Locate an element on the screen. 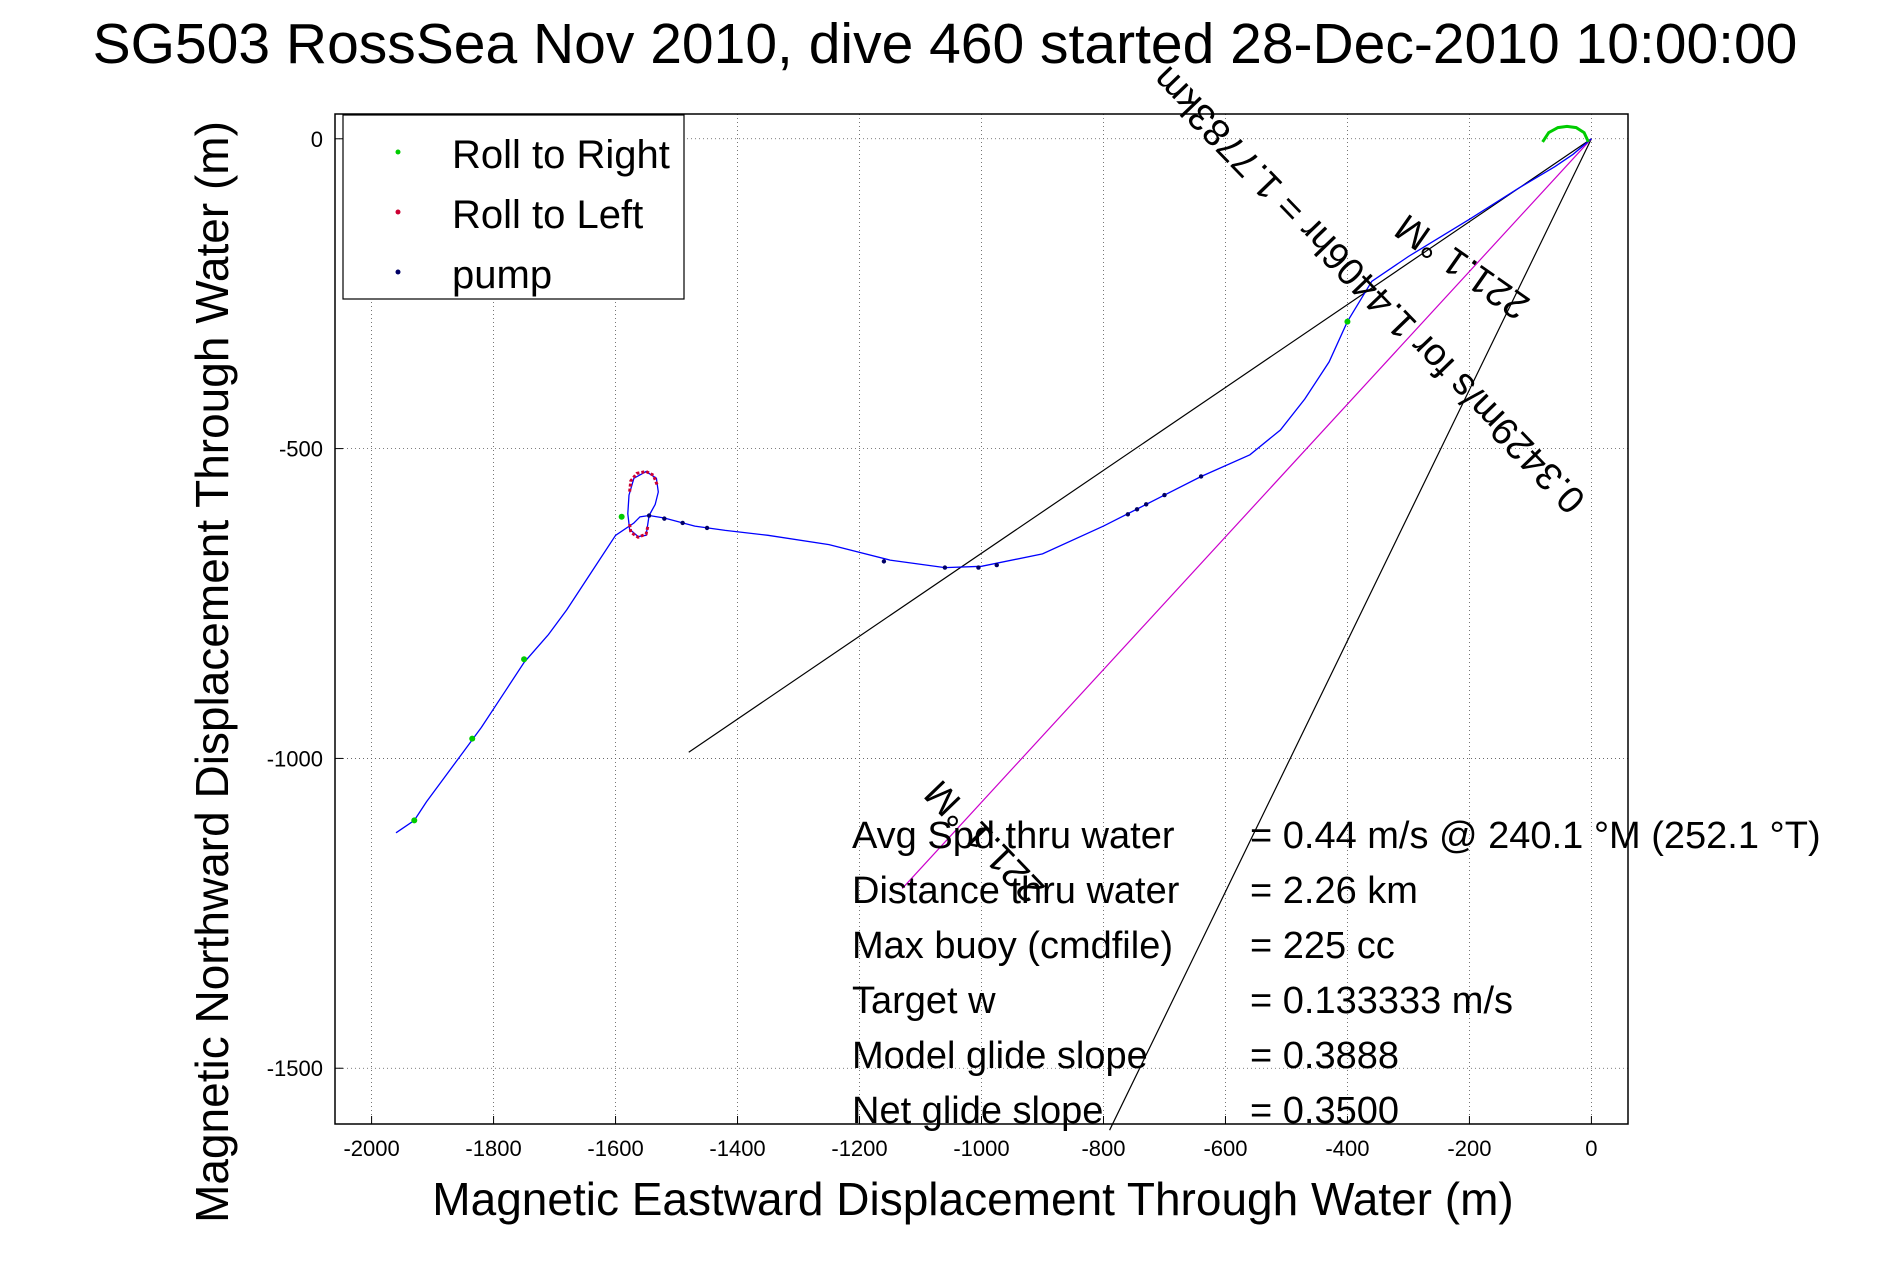 The width and height of the screenshot is (1891, 1262). x-tick-label: -1600 is located at coordinates (615, 1148).